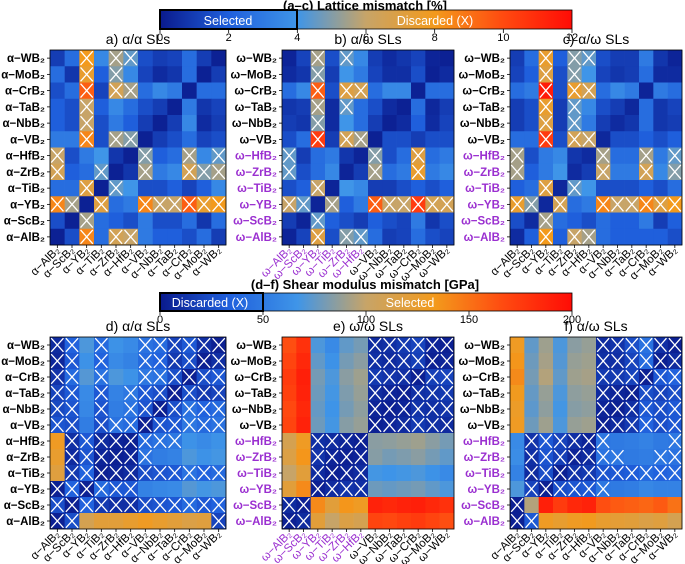  What do you see at coordinates (23, 124) in the screenshot?
I see `row-label: α−NbB₂` at bounding box center [23, 124].